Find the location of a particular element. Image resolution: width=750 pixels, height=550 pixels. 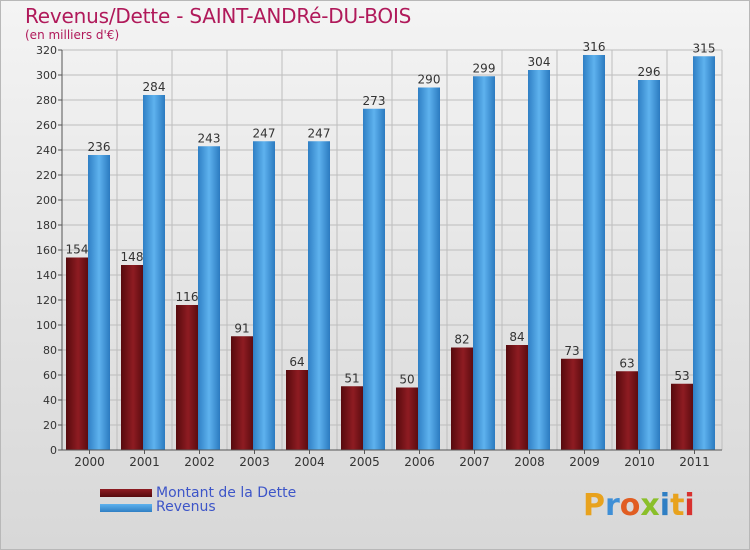

value-label: 154 is located at coordinates (77, 250).